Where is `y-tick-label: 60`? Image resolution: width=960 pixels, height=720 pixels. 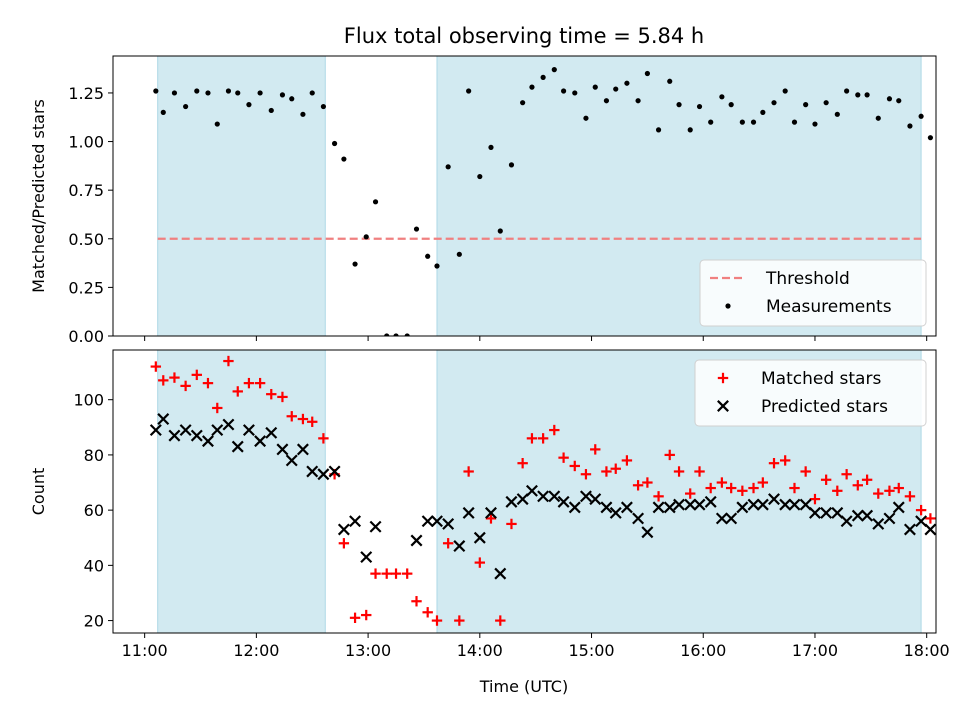 y-tick-label: 60 is located at coordinates (94, 510).